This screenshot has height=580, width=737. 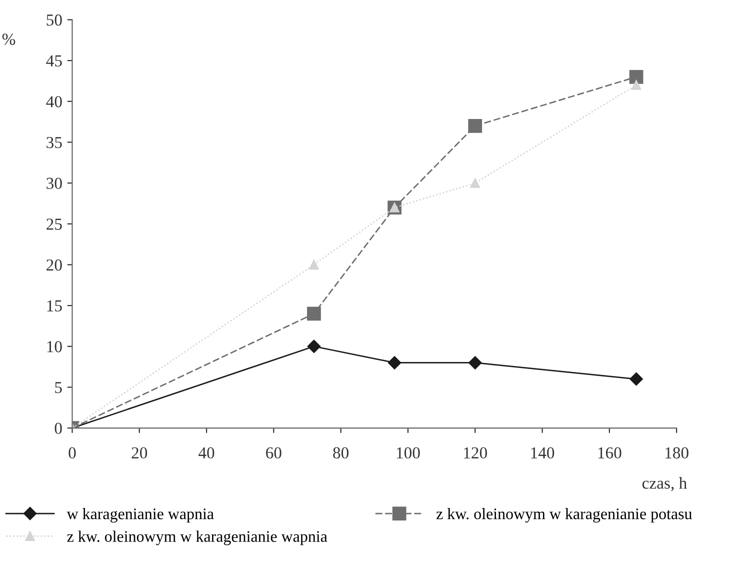 What do you see at coordinates (54, 183) in the screenshot?
I see `y-tick-label: 30` at bounding box center [54, 183].